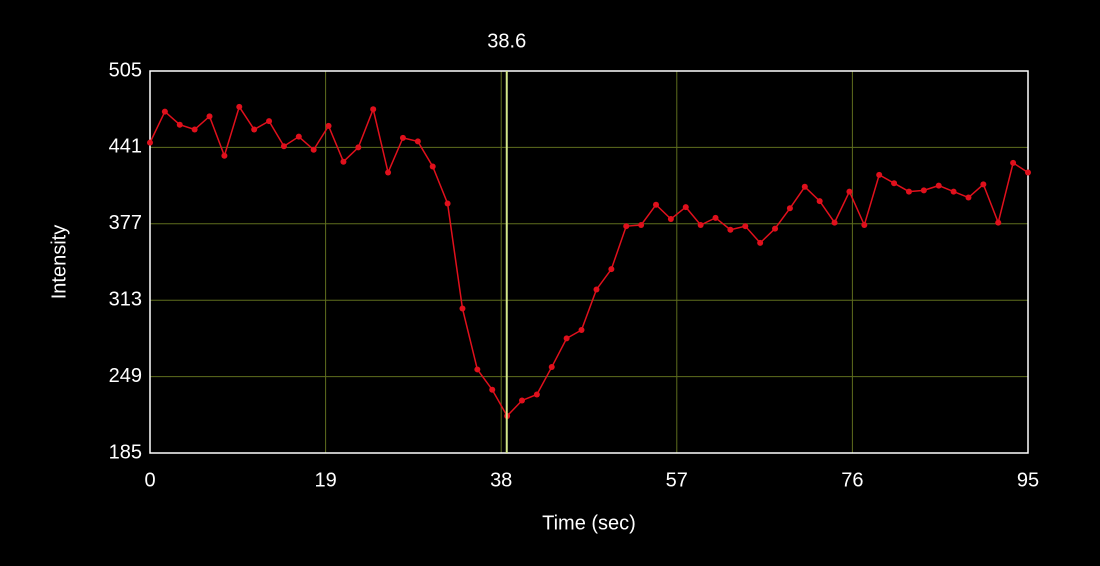  Describe the element at coordinates (852, 480) in the screenshot. I see `x-tick-label: 76` at that location.